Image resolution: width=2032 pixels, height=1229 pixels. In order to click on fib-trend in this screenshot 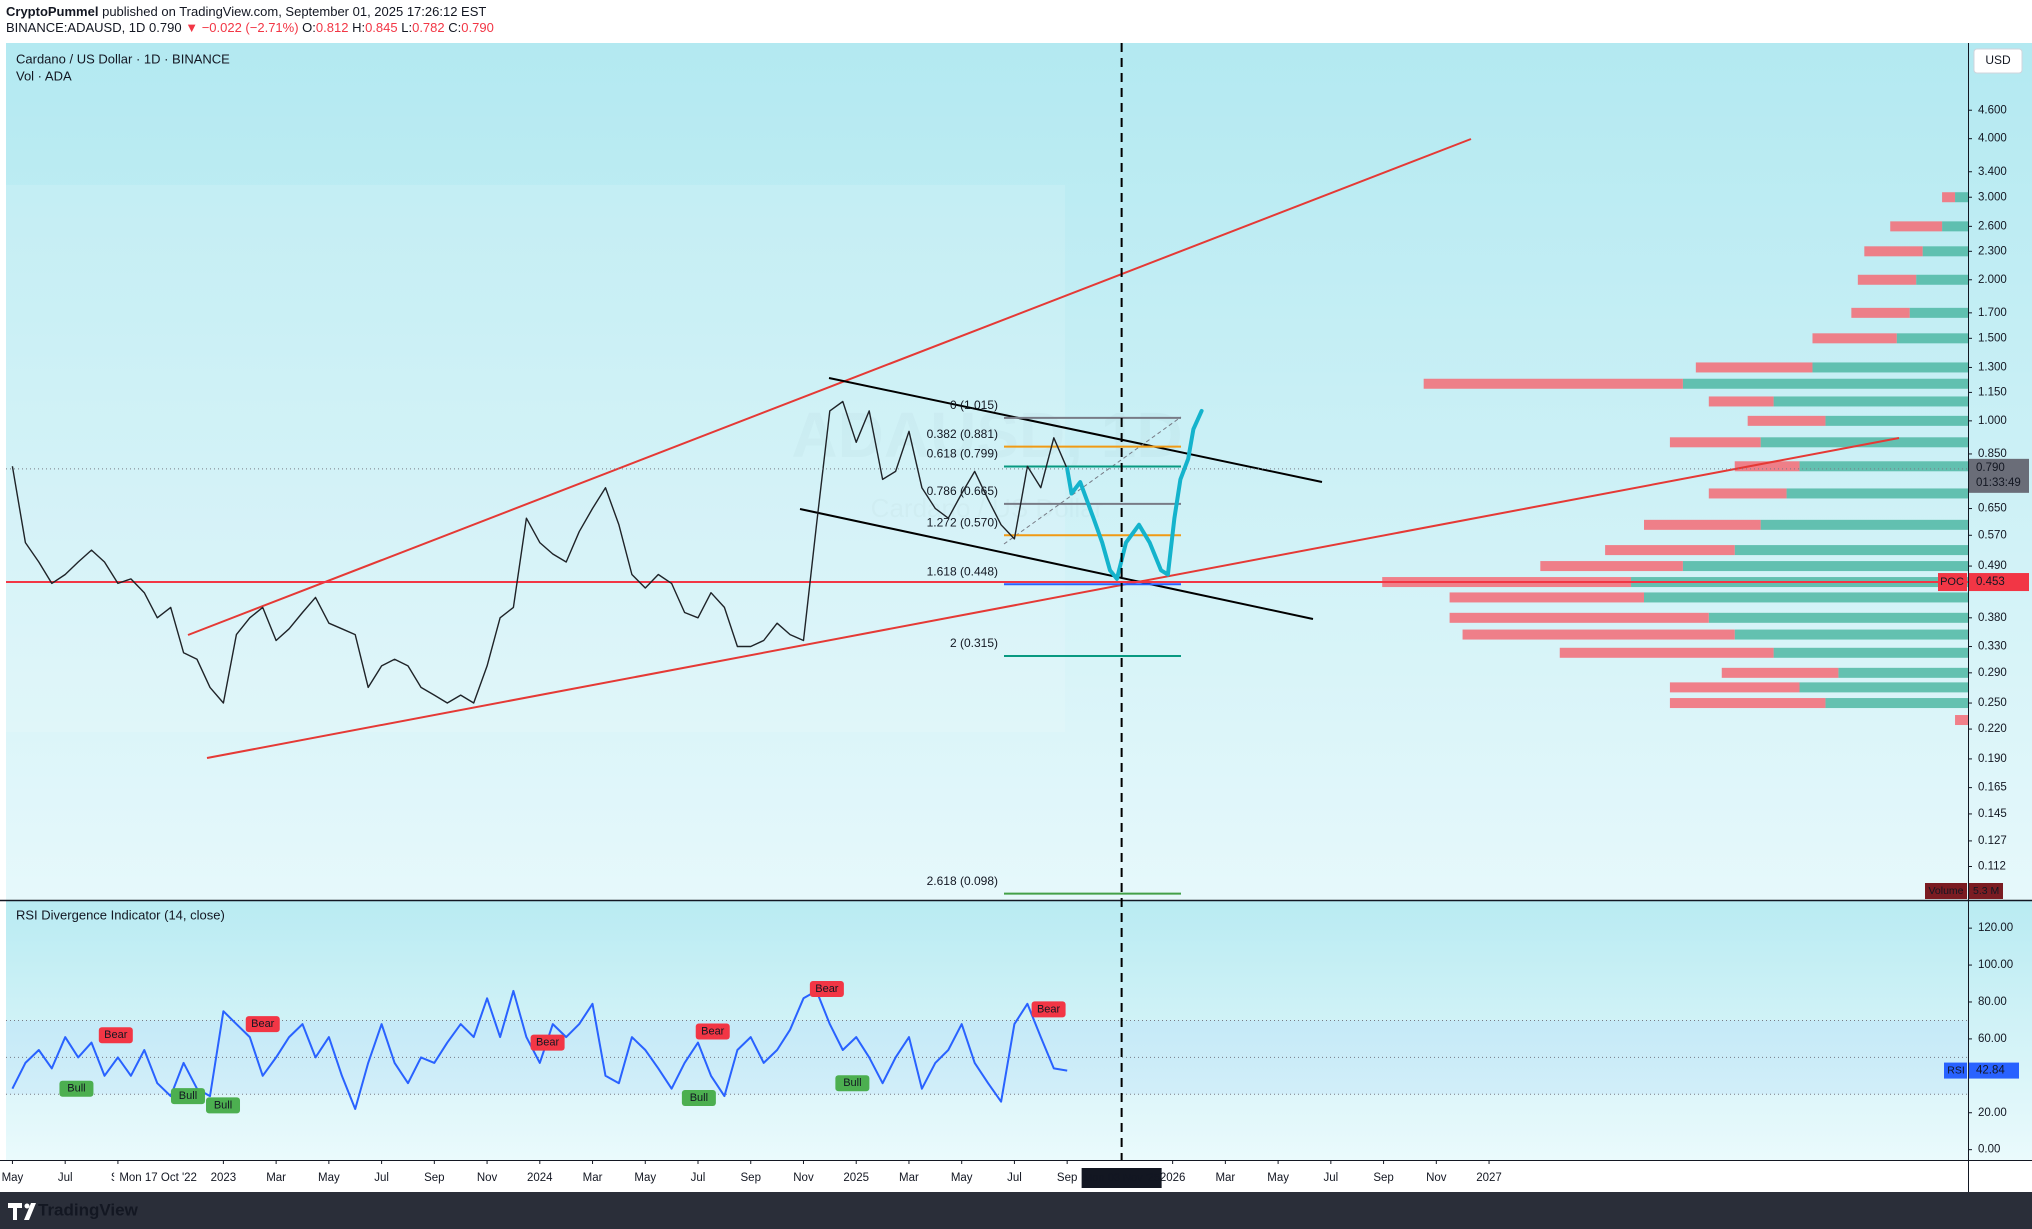, I will do `click(1092, 480)`.